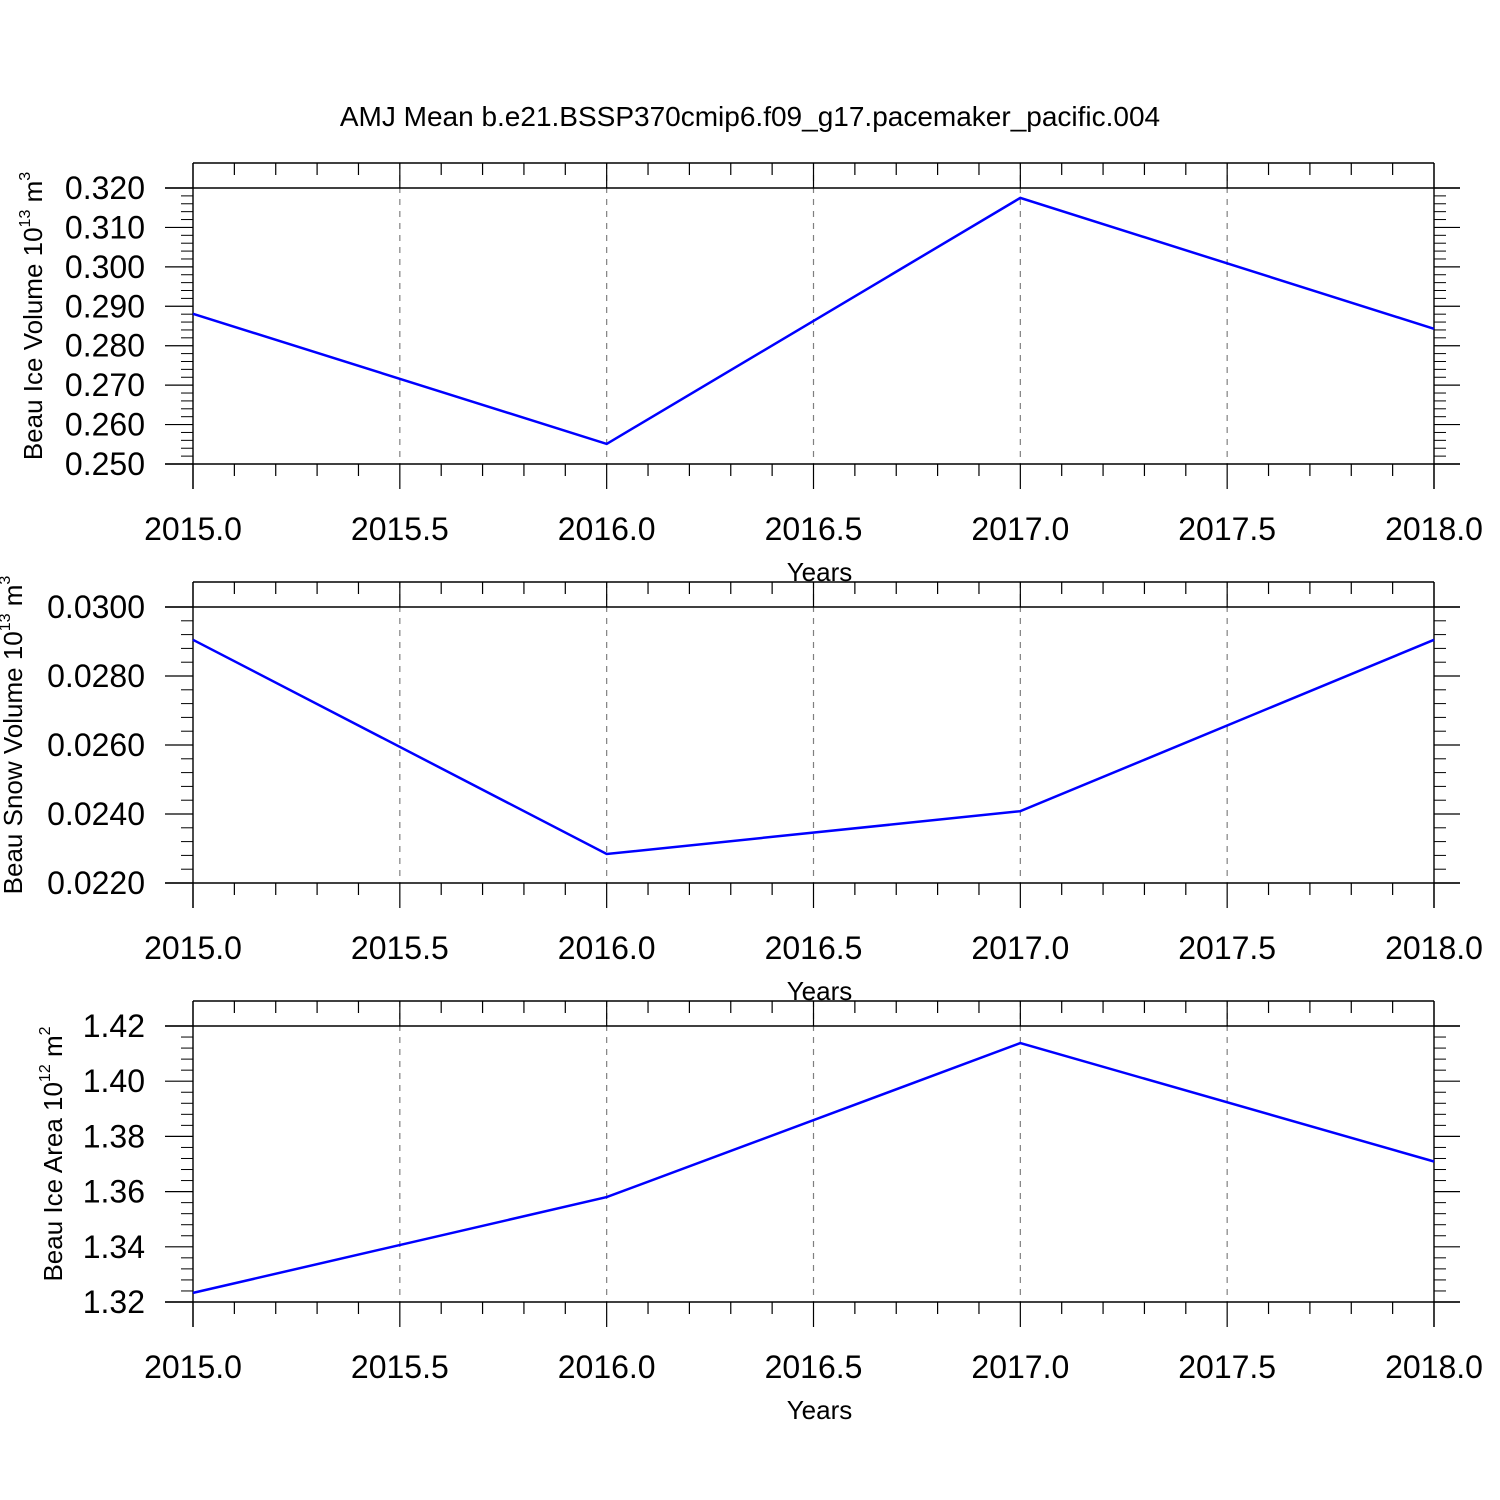  I want to click on y-tick-label: 1.32, so click(114, 1302).